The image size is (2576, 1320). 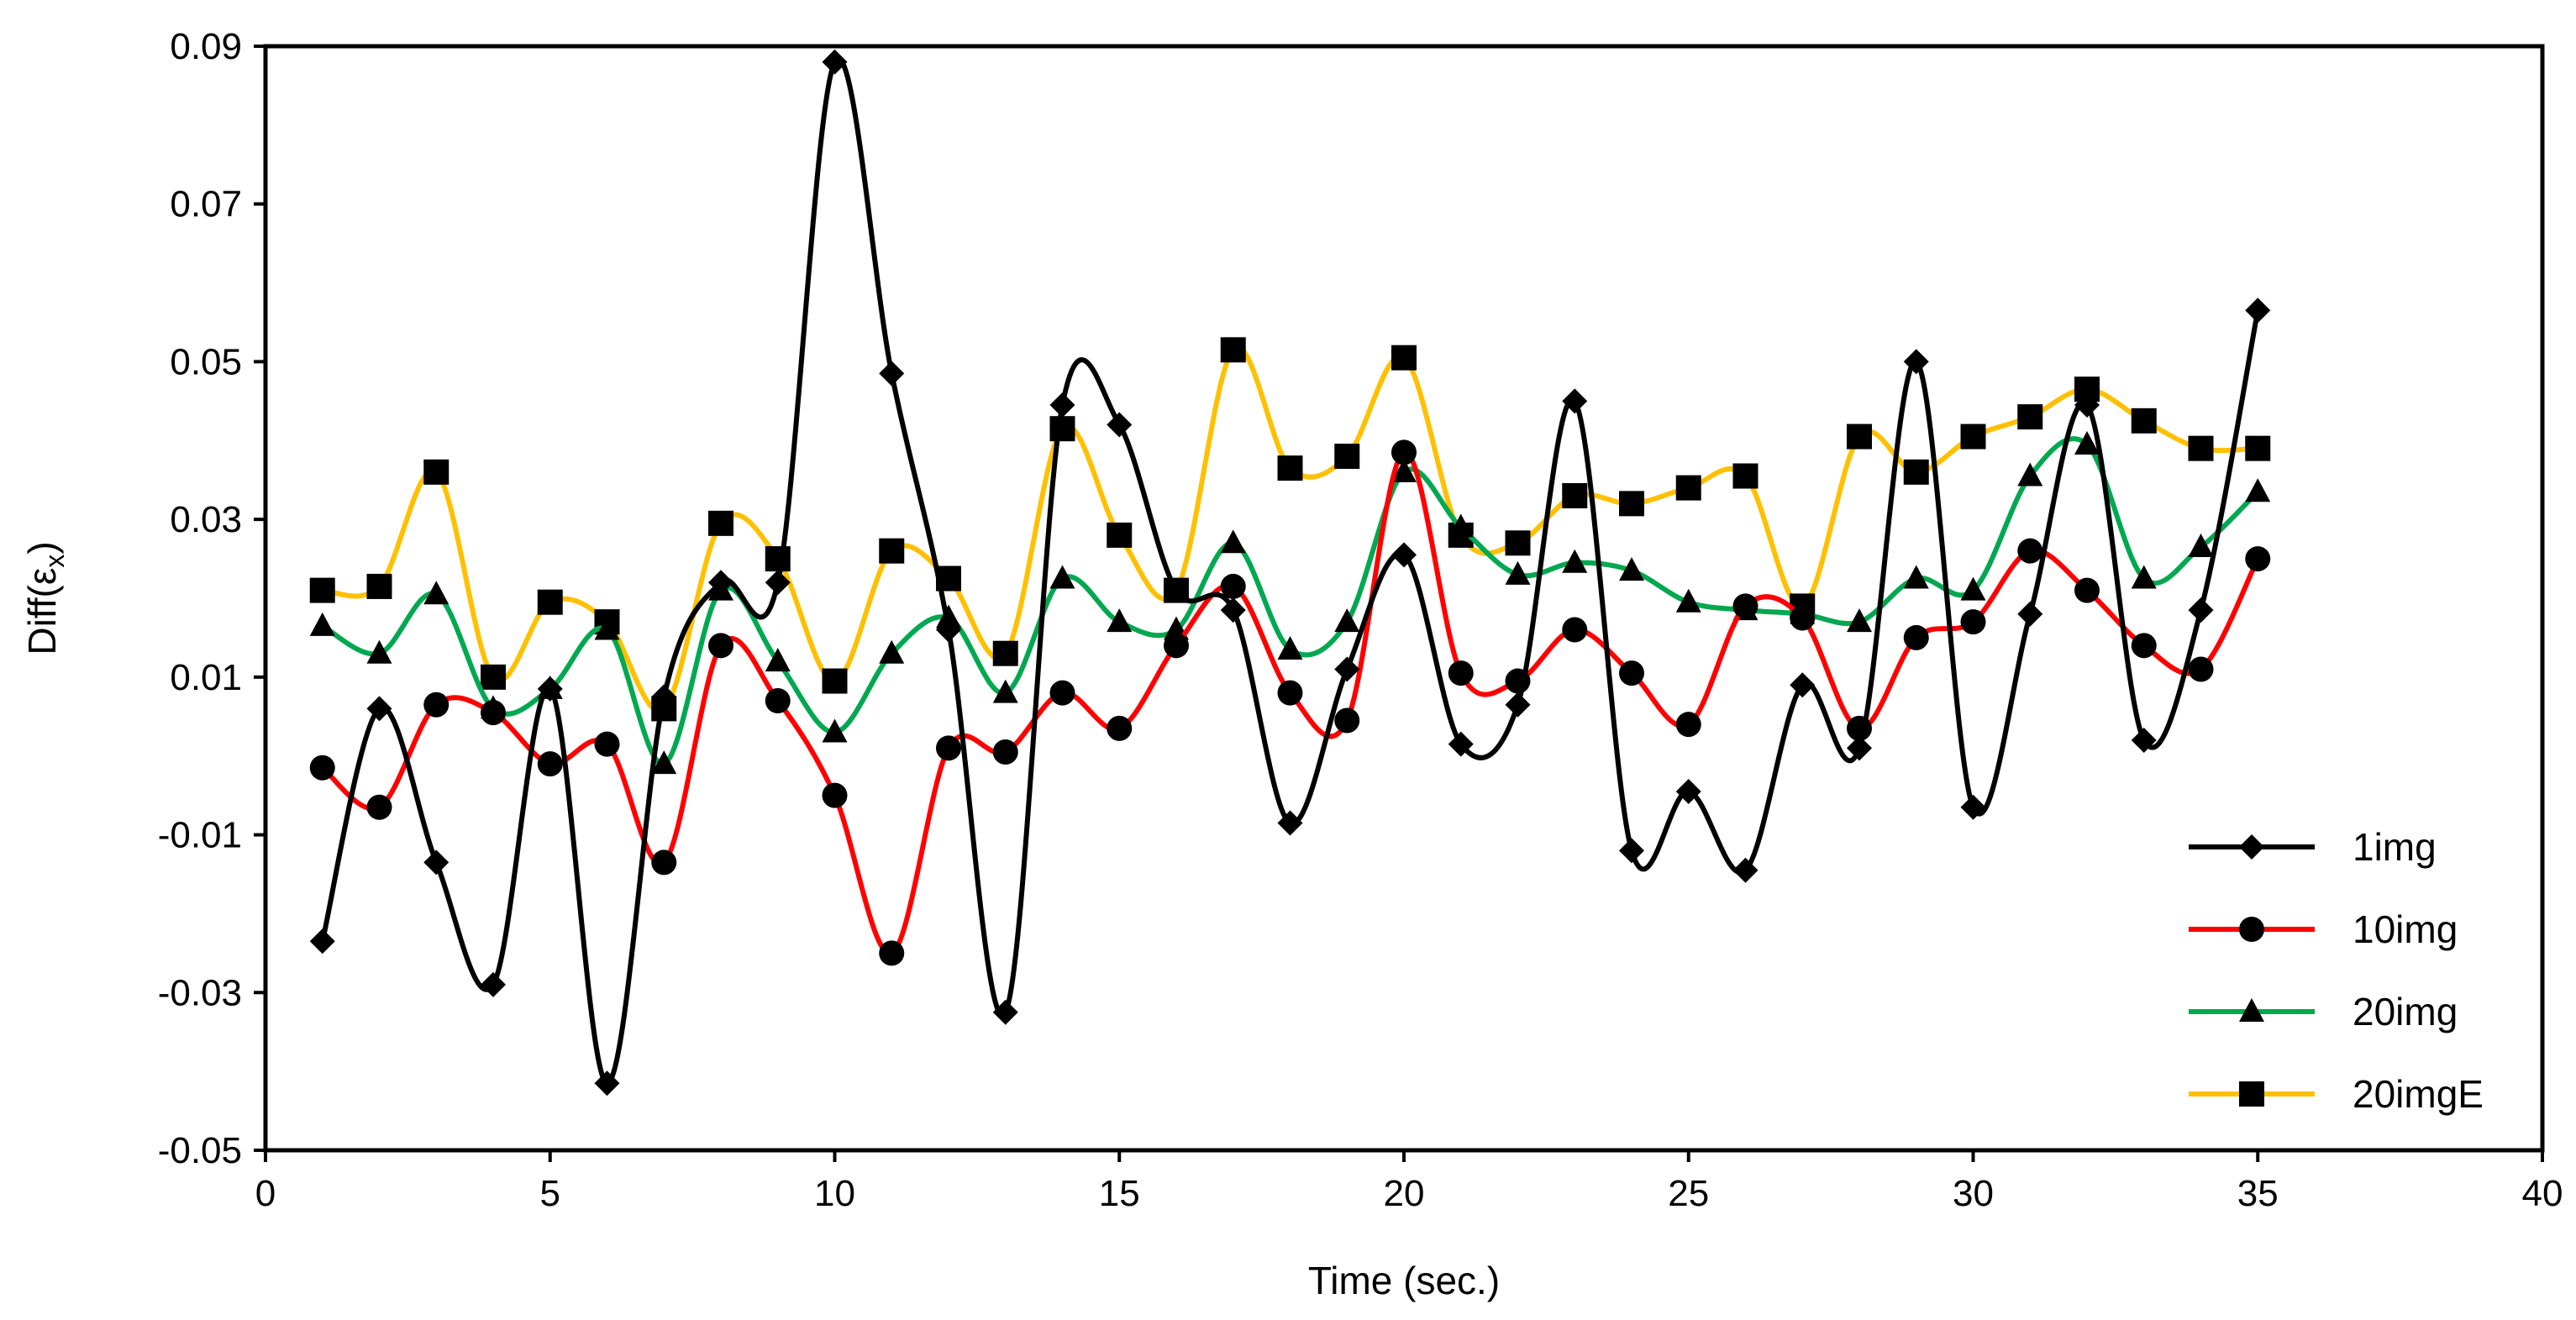 I want to click on y-tick-label: 0.05, so click(x=206, y=361).